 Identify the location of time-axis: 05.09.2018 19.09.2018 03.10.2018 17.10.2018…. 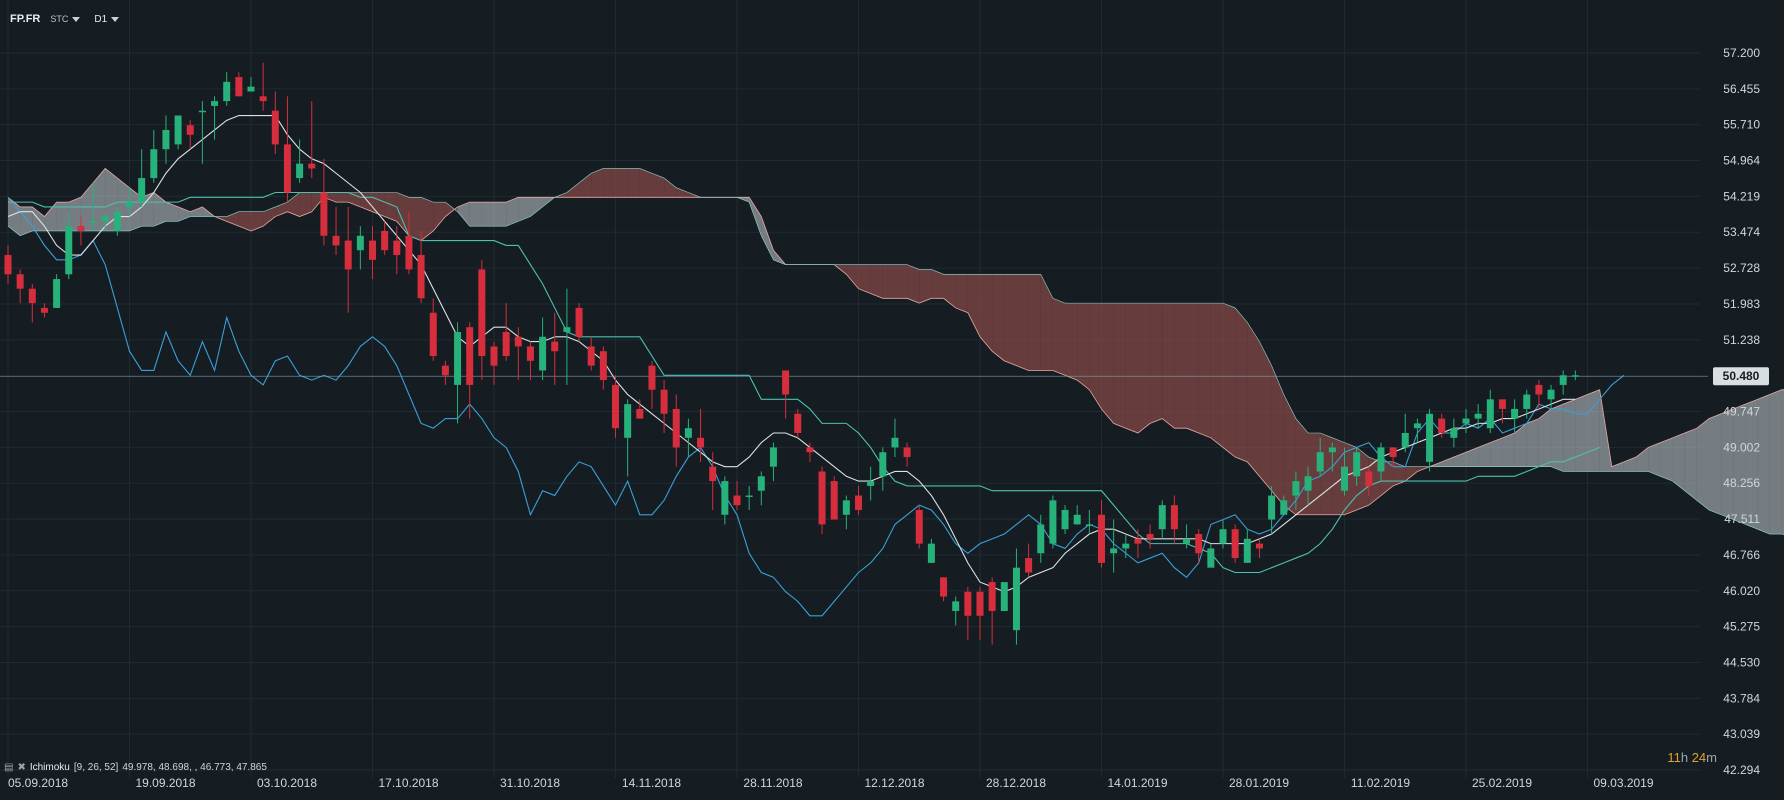
(831, 783).